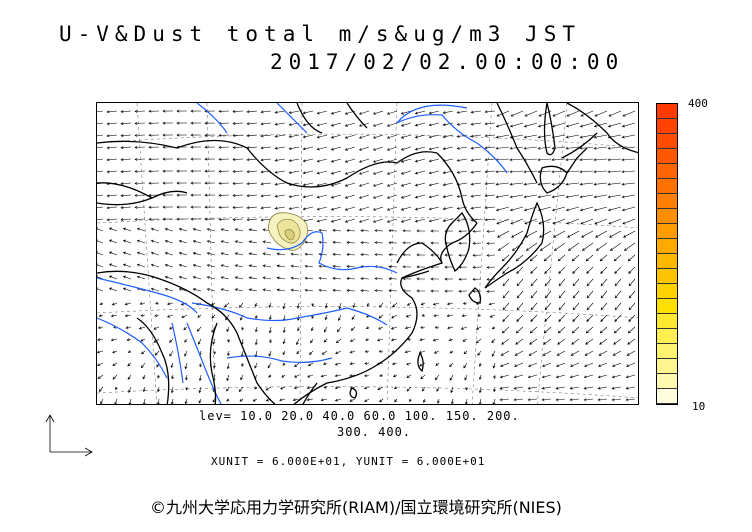 The image size is (752, 532). I want to click on border-north, so click(267, 163).